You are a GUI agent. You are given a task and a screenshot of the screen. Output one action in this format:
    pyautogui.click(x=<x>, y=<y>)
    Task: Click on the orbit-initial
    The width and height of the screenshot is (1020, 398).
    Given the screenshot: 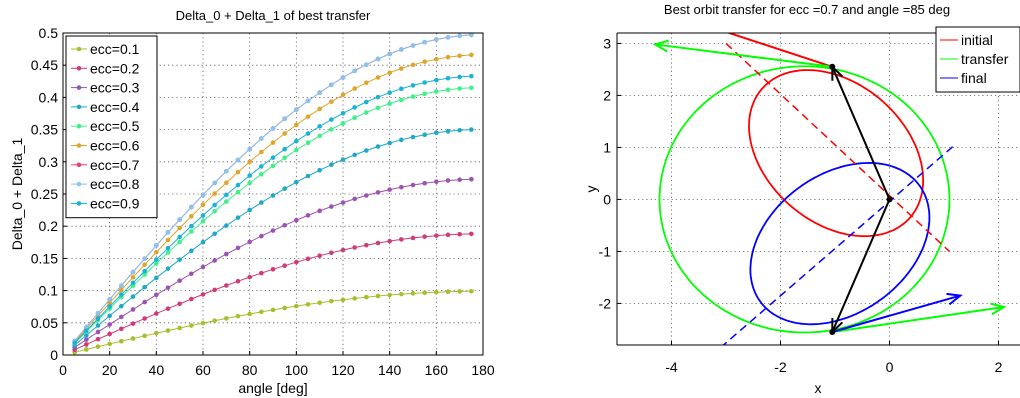 What is the action you would take?
    pyautogui.click(x=836, y=153)
    